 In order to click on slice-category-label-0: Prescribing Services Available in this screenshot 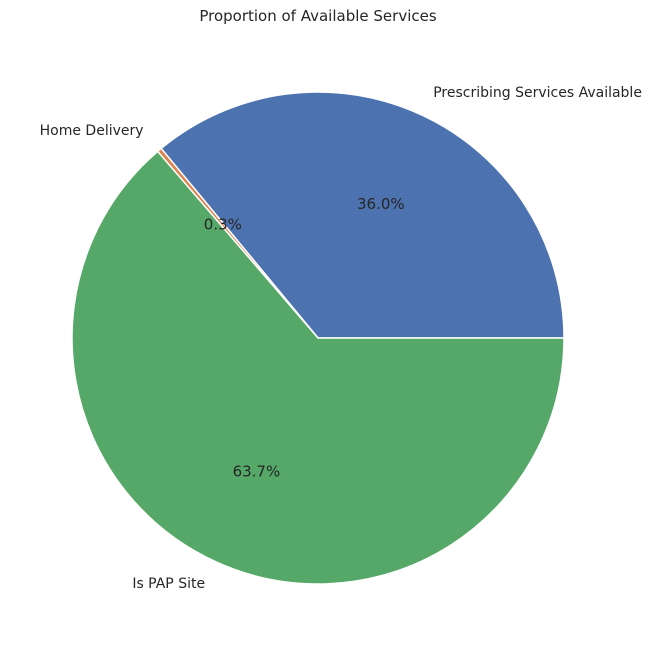, I will do `click(537, 93)`.